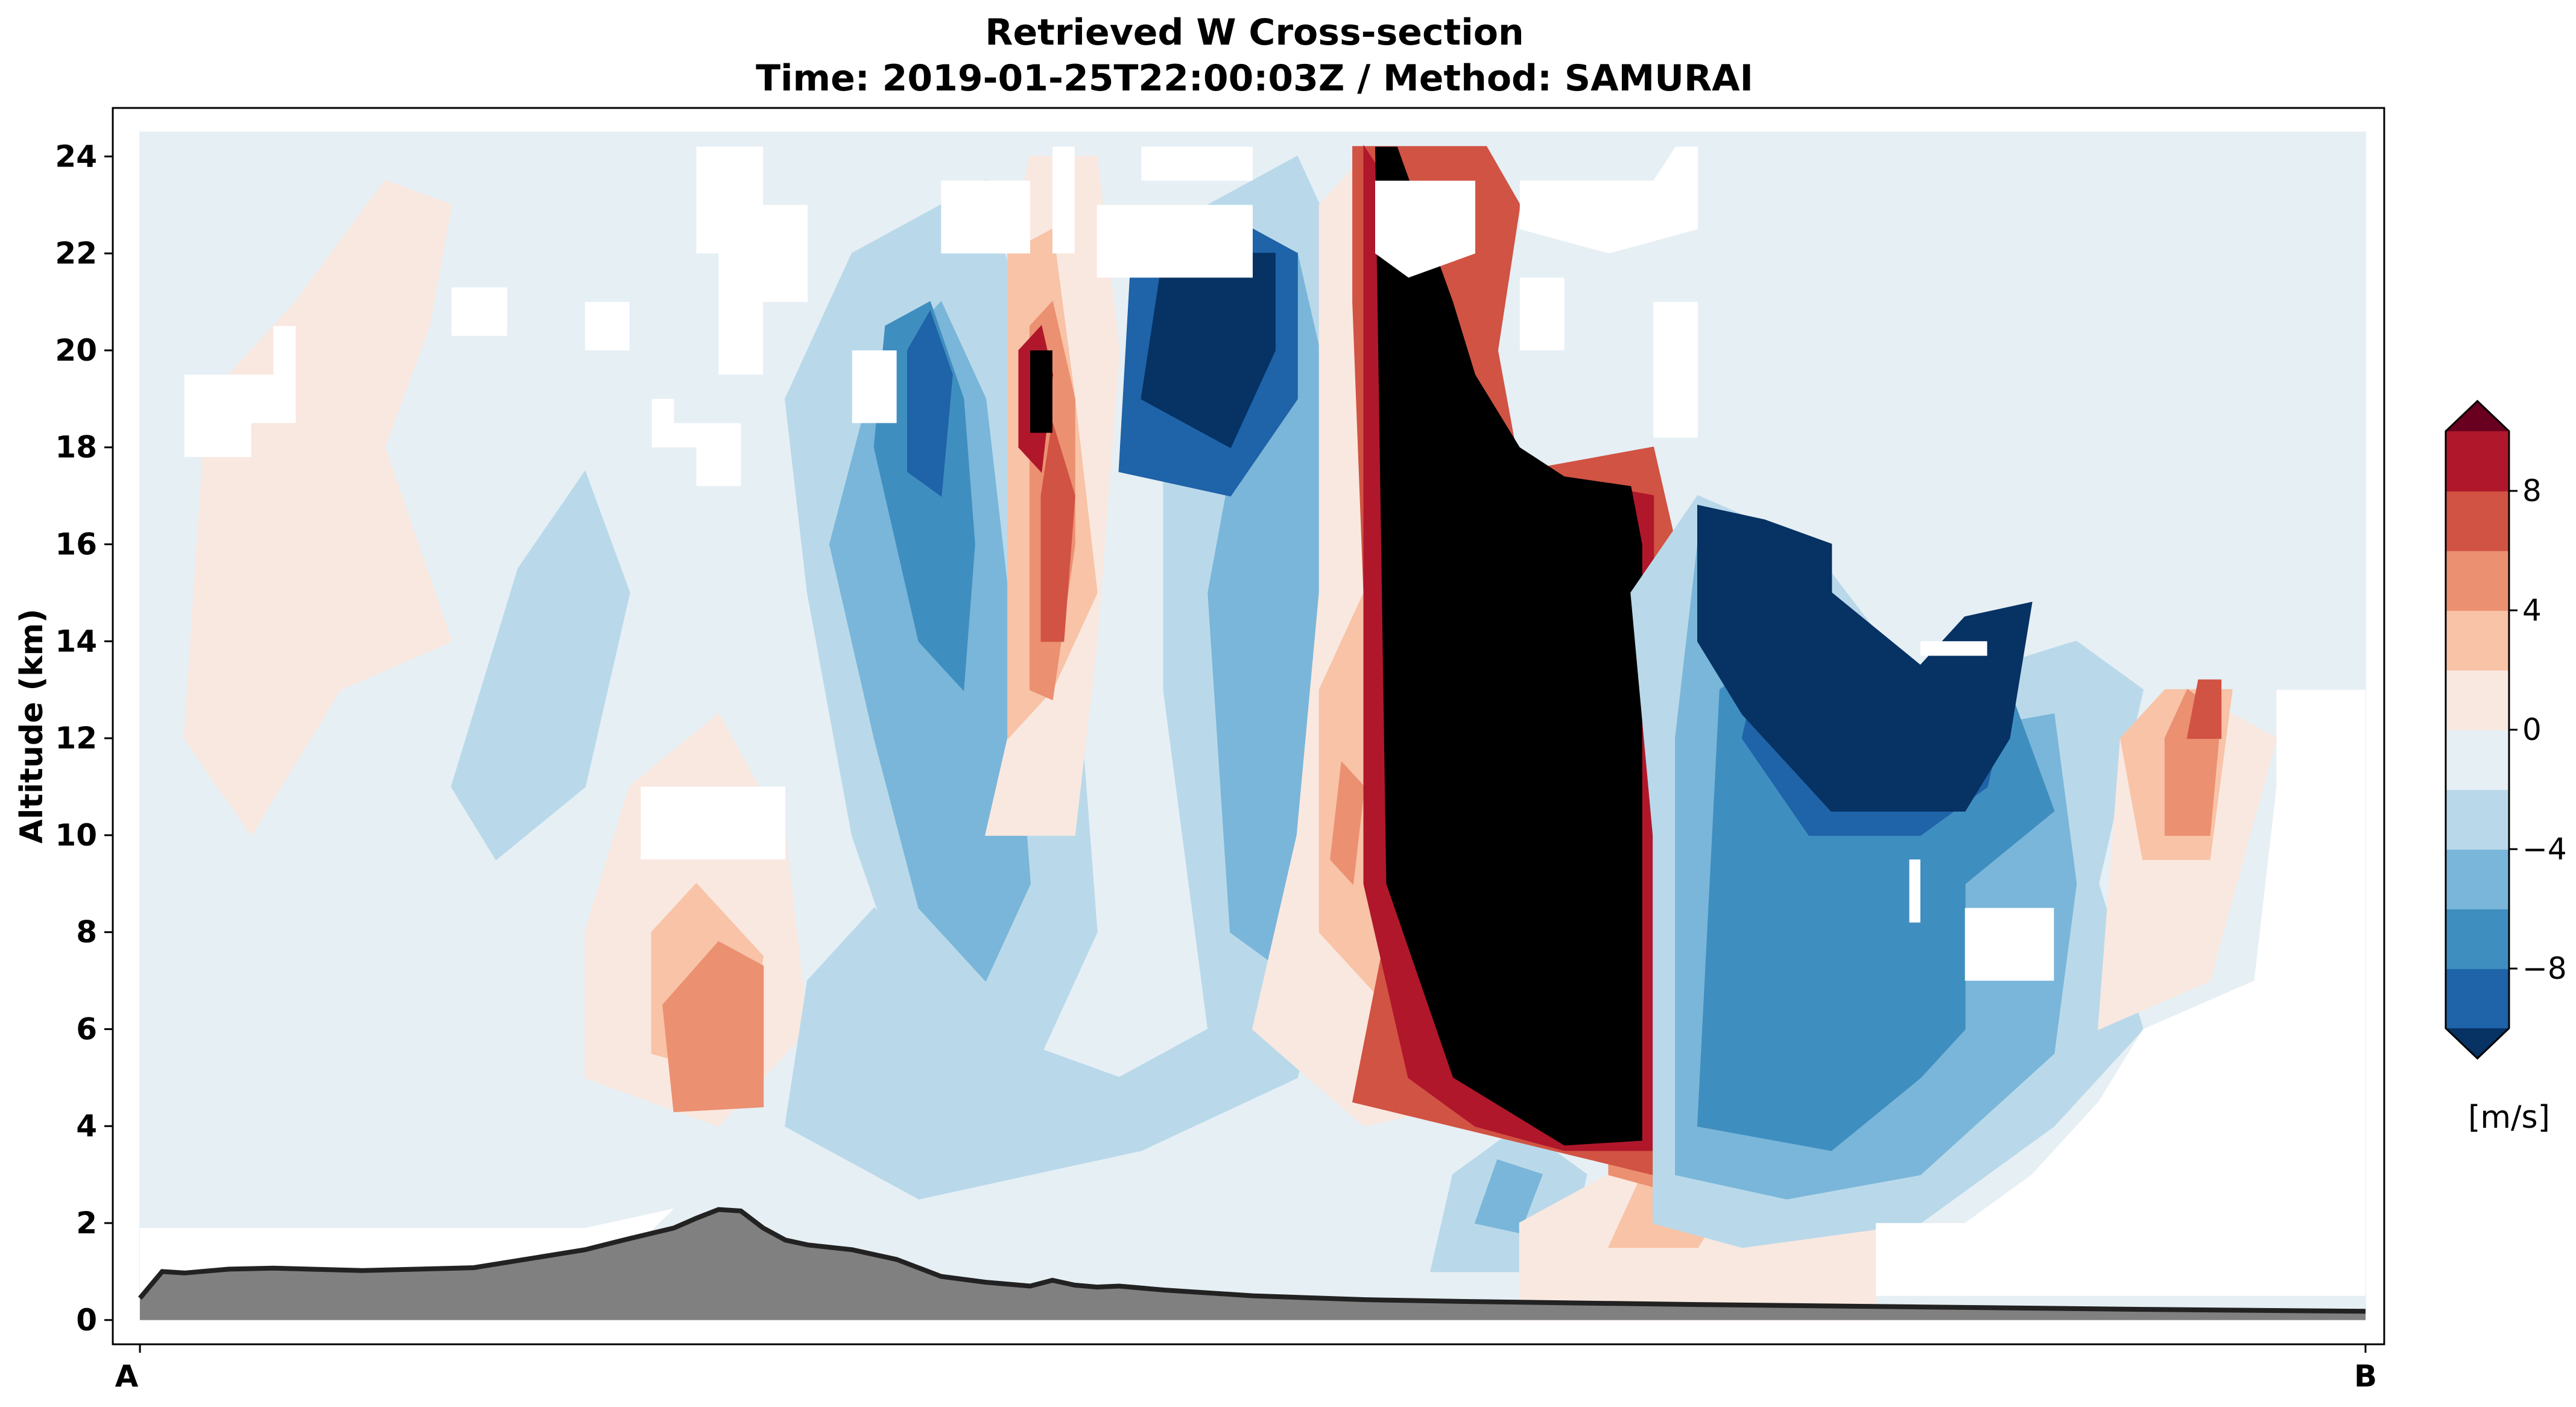 The width and height of the screenshot is (2576, 1407). What do you see at coordinates (2477, 1043) in the screenshot?
I see `colorbar-under-arrow` at bounding box center [2477, 1043].